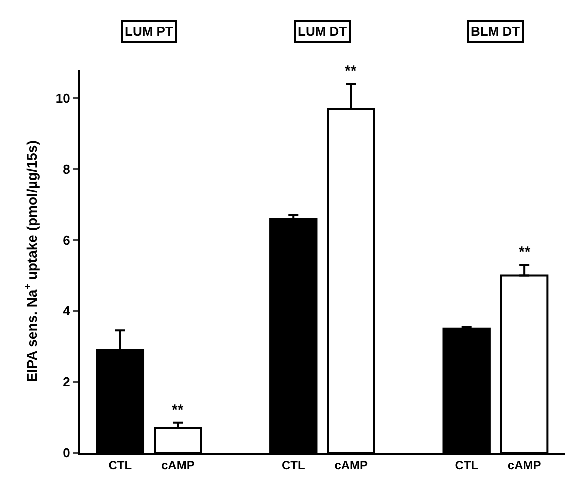  I want to click on y-tick-label: 8, so click(66, 169).